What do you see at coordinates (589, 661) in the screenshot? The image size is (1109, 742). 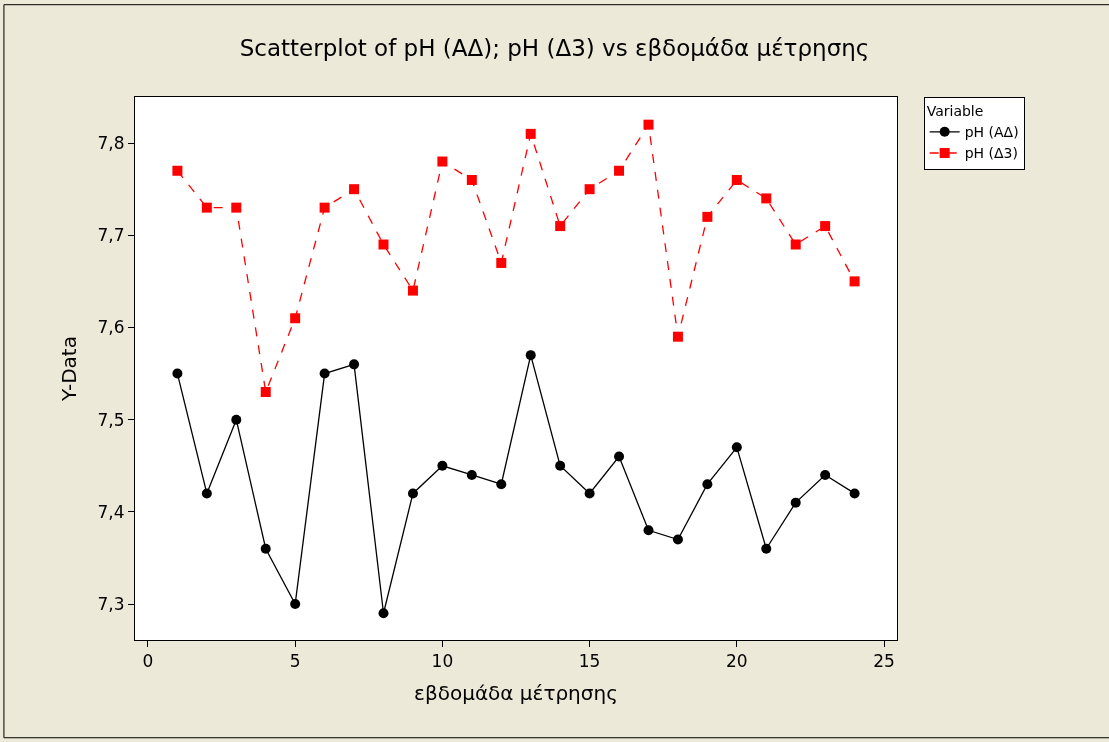 I see `x-tick-label: 15` at bounding box center [589, 661].